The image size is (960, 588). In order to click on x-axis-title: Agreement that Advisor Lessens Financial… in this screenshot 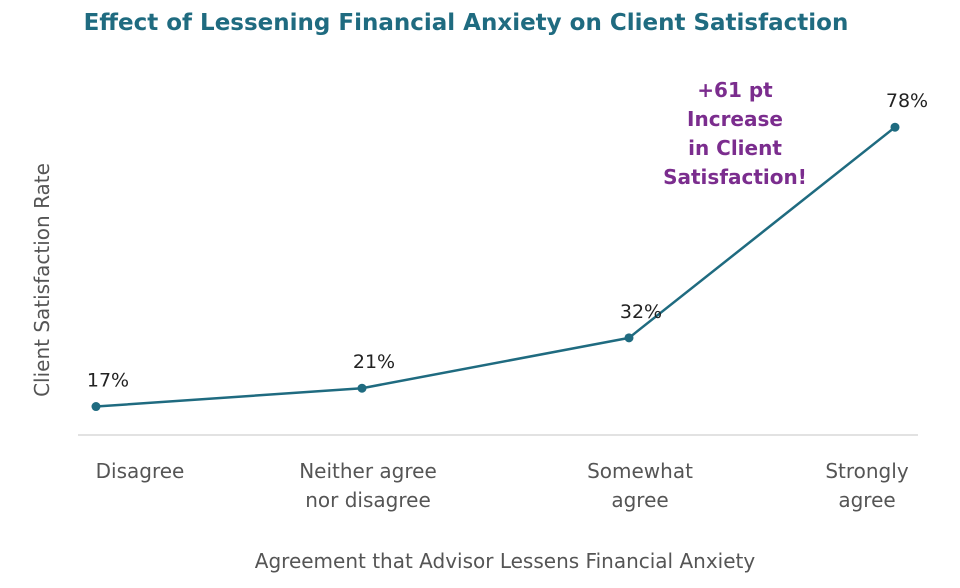, I will do `click(505, 561)`.